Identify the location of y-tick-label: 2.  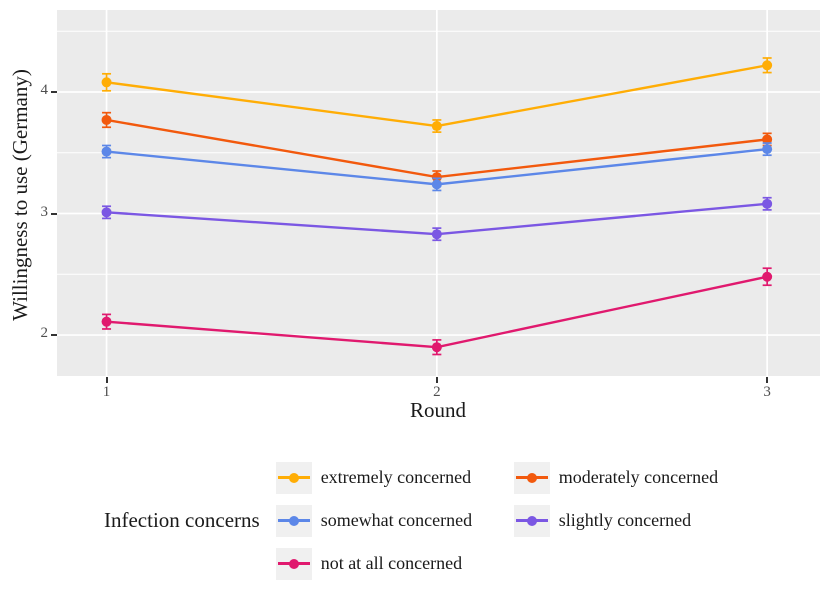
(44, 333).